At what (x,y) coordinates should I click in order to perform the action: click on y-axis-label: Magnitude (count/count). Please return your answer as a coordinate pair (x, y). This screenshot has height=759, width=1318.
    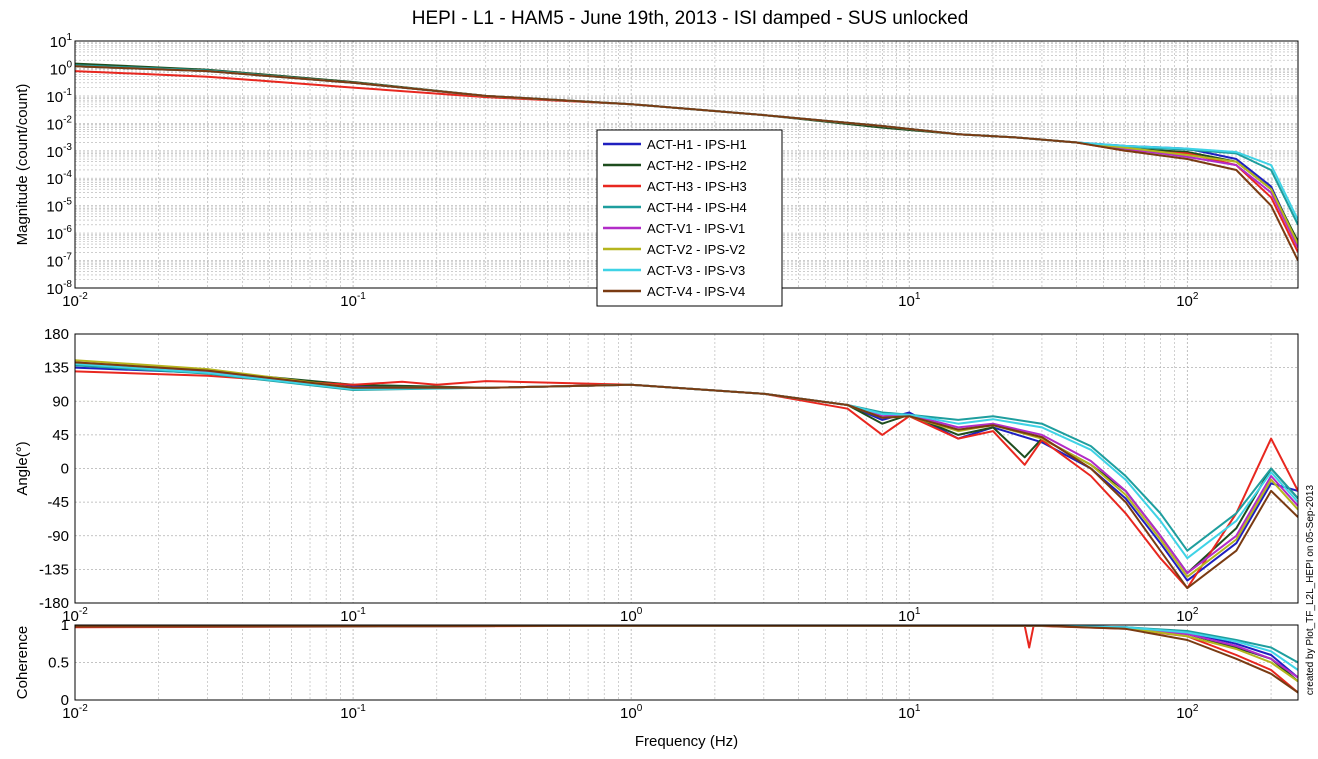
    Looking at the image, I should click on (22, 165).